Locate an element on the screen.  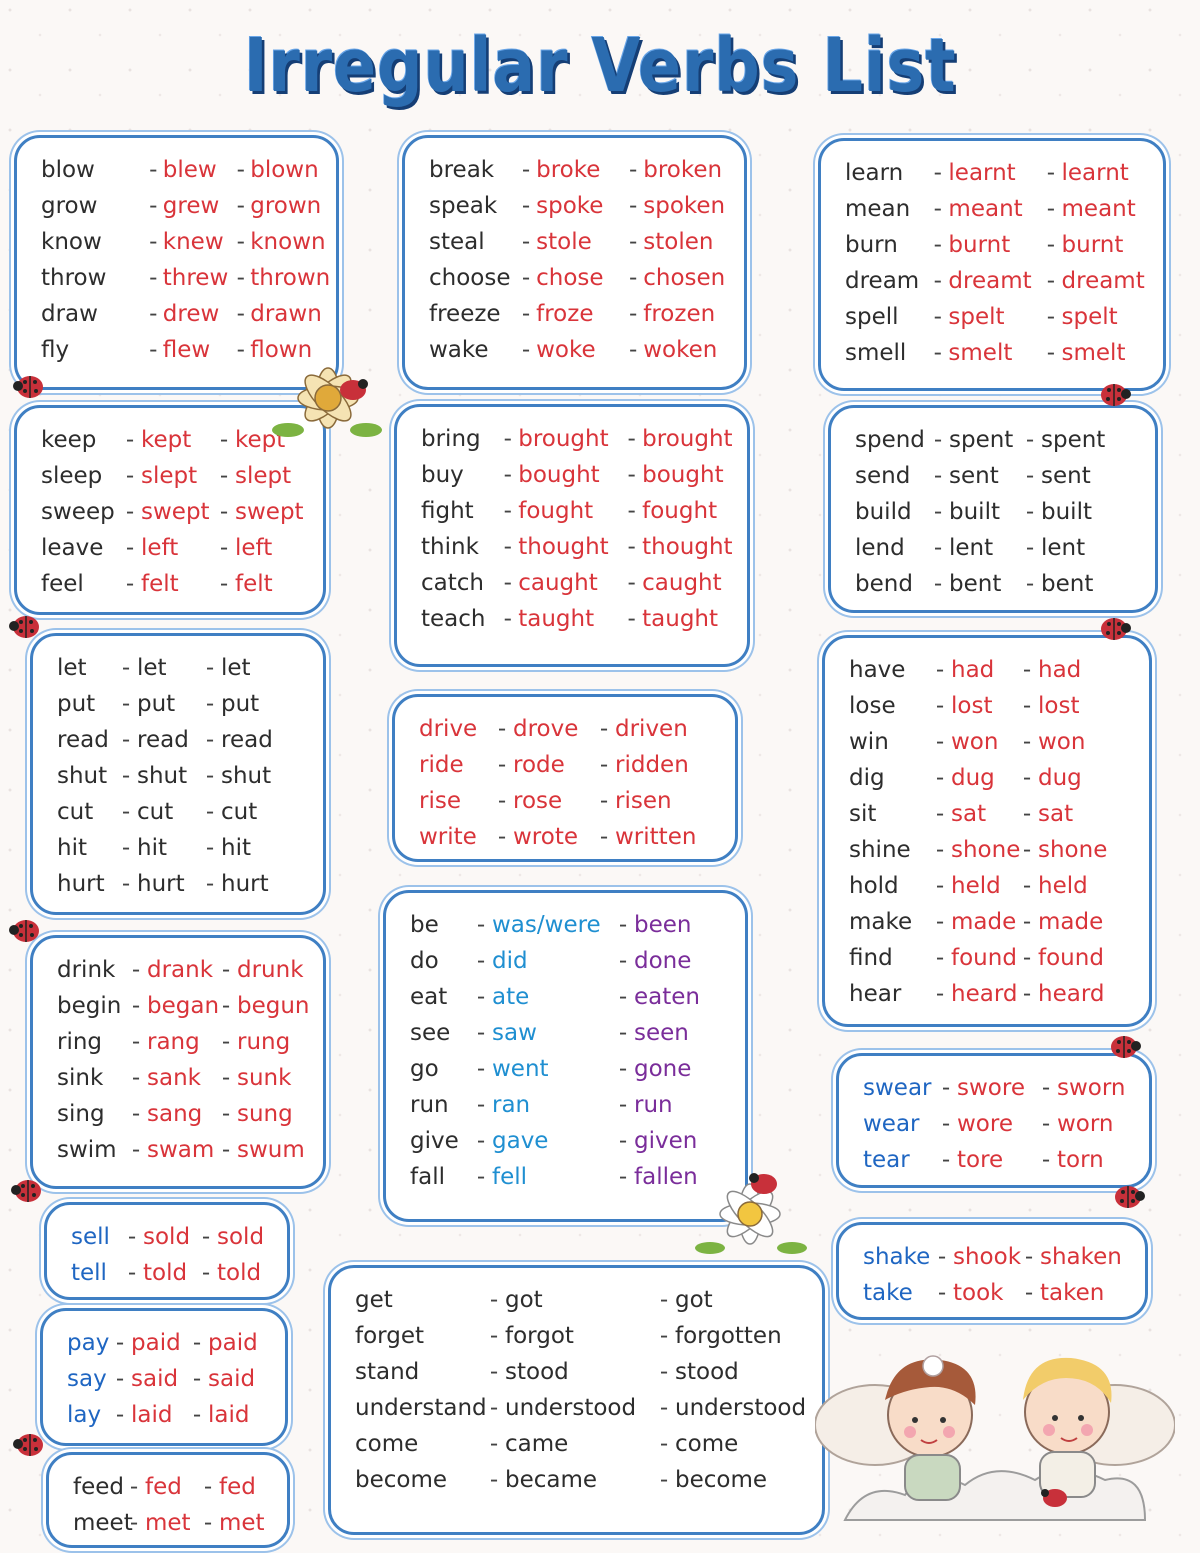
past-simple: froze is located at coordinates (565, 314).